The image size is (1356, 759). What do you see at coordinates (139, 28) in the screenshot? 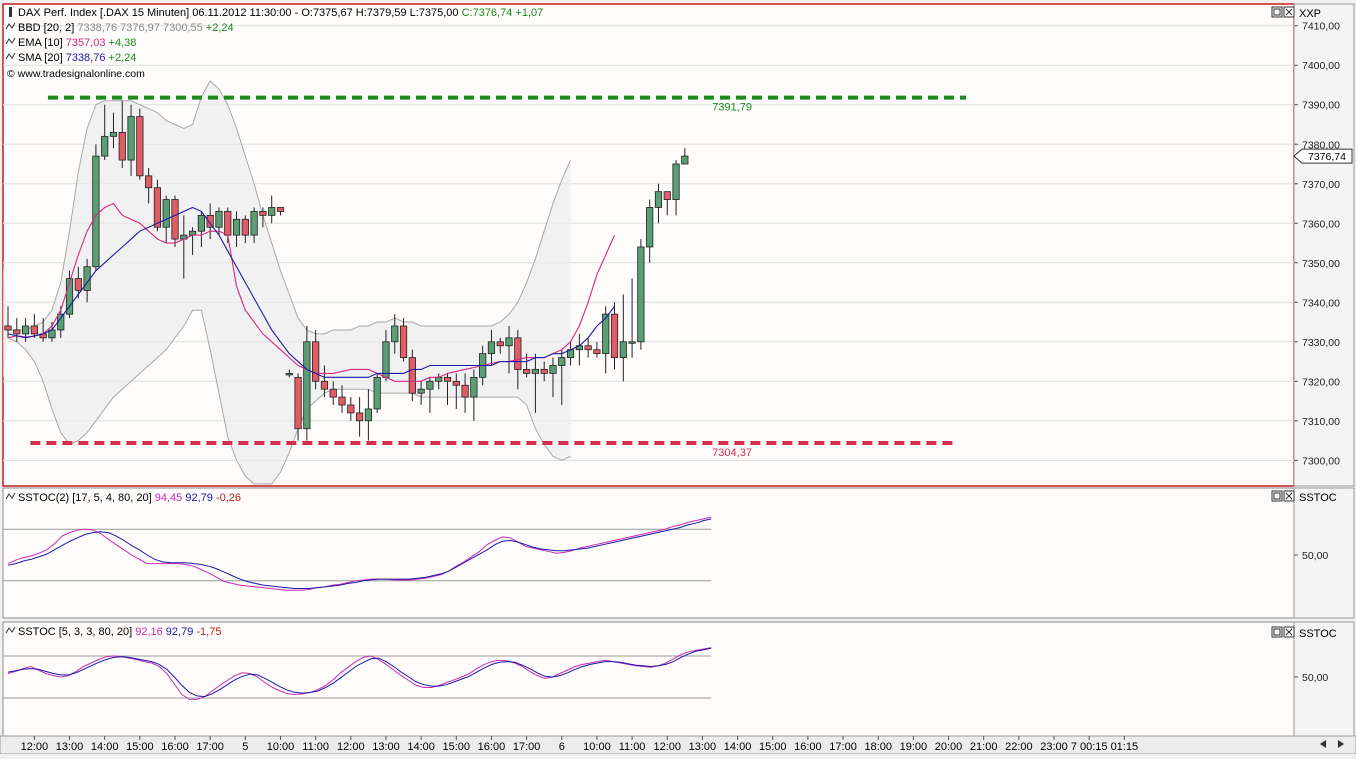
I see `bbd-line-values: 7338,76 7376,97 7300,55` at bounding box center [139, 28].